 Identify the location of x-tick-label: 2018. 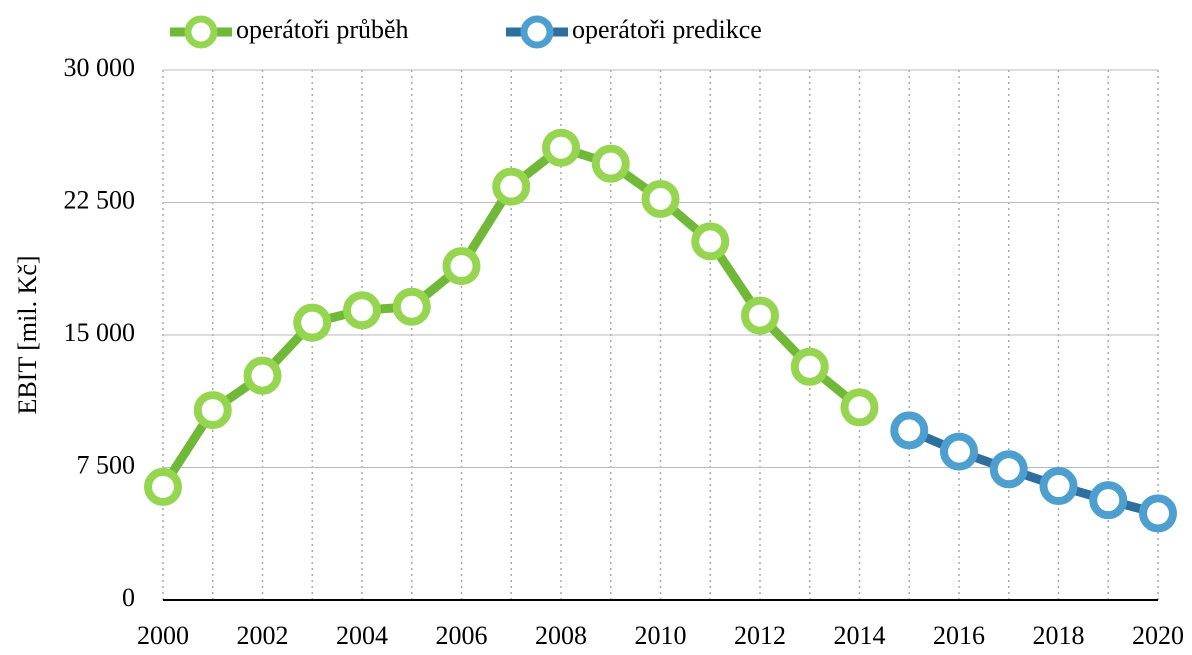
(1059, 635).